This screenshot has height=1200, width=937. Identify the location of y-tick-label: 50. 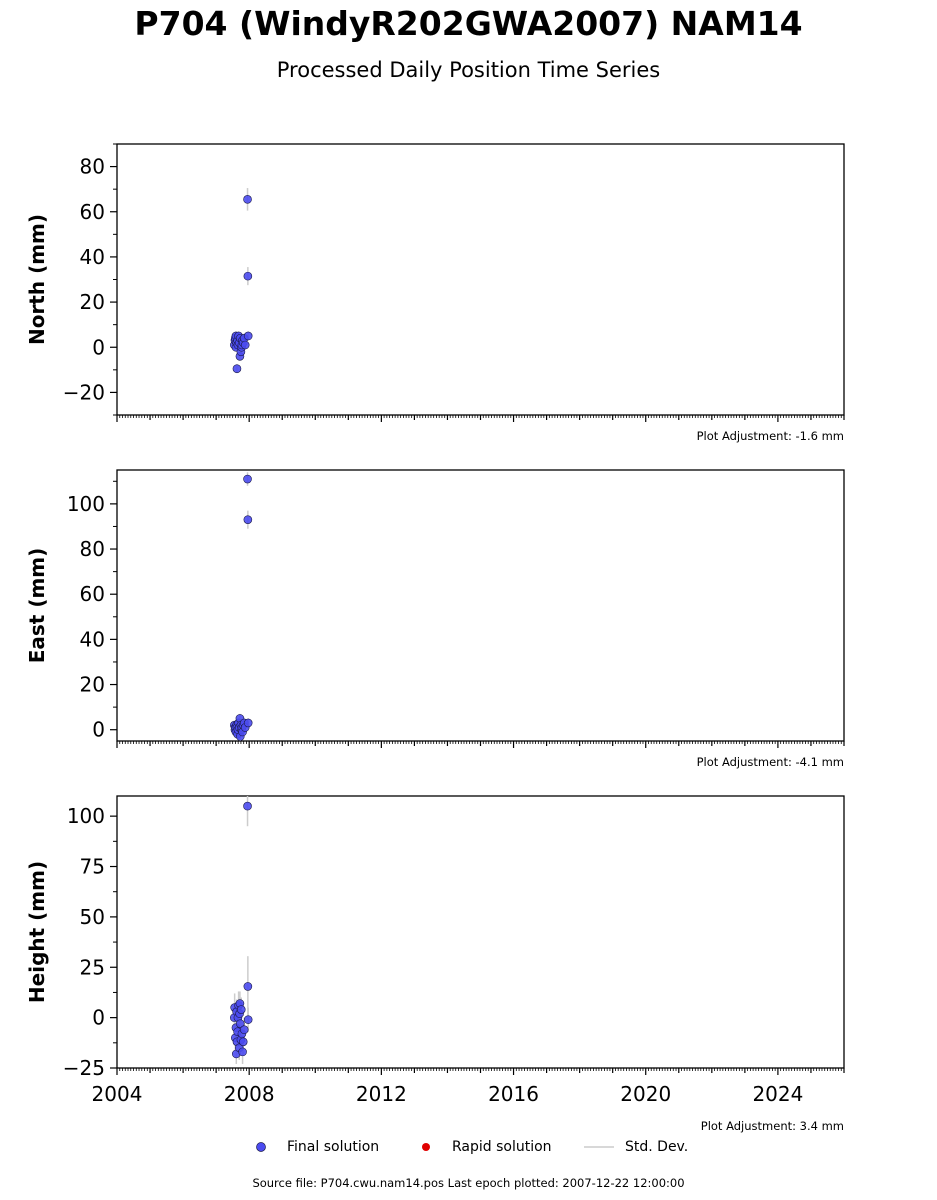
(92, 917).